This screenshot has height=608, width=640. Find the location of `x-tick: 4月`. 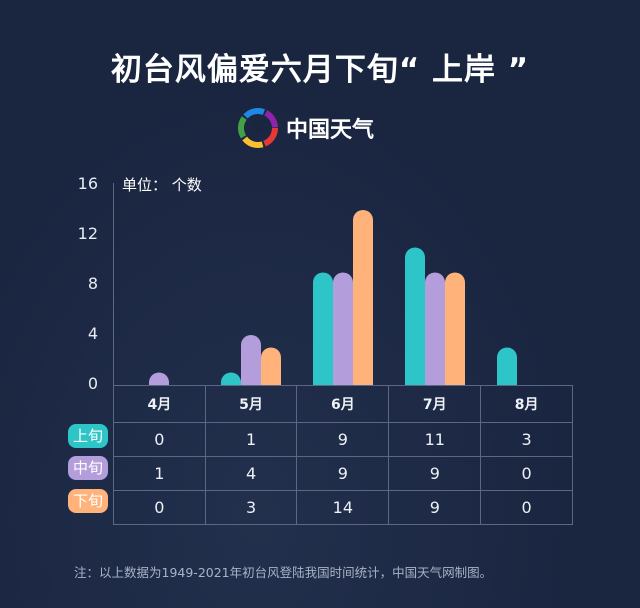

x-tick: 4月 is located at coordinates (159, 404).